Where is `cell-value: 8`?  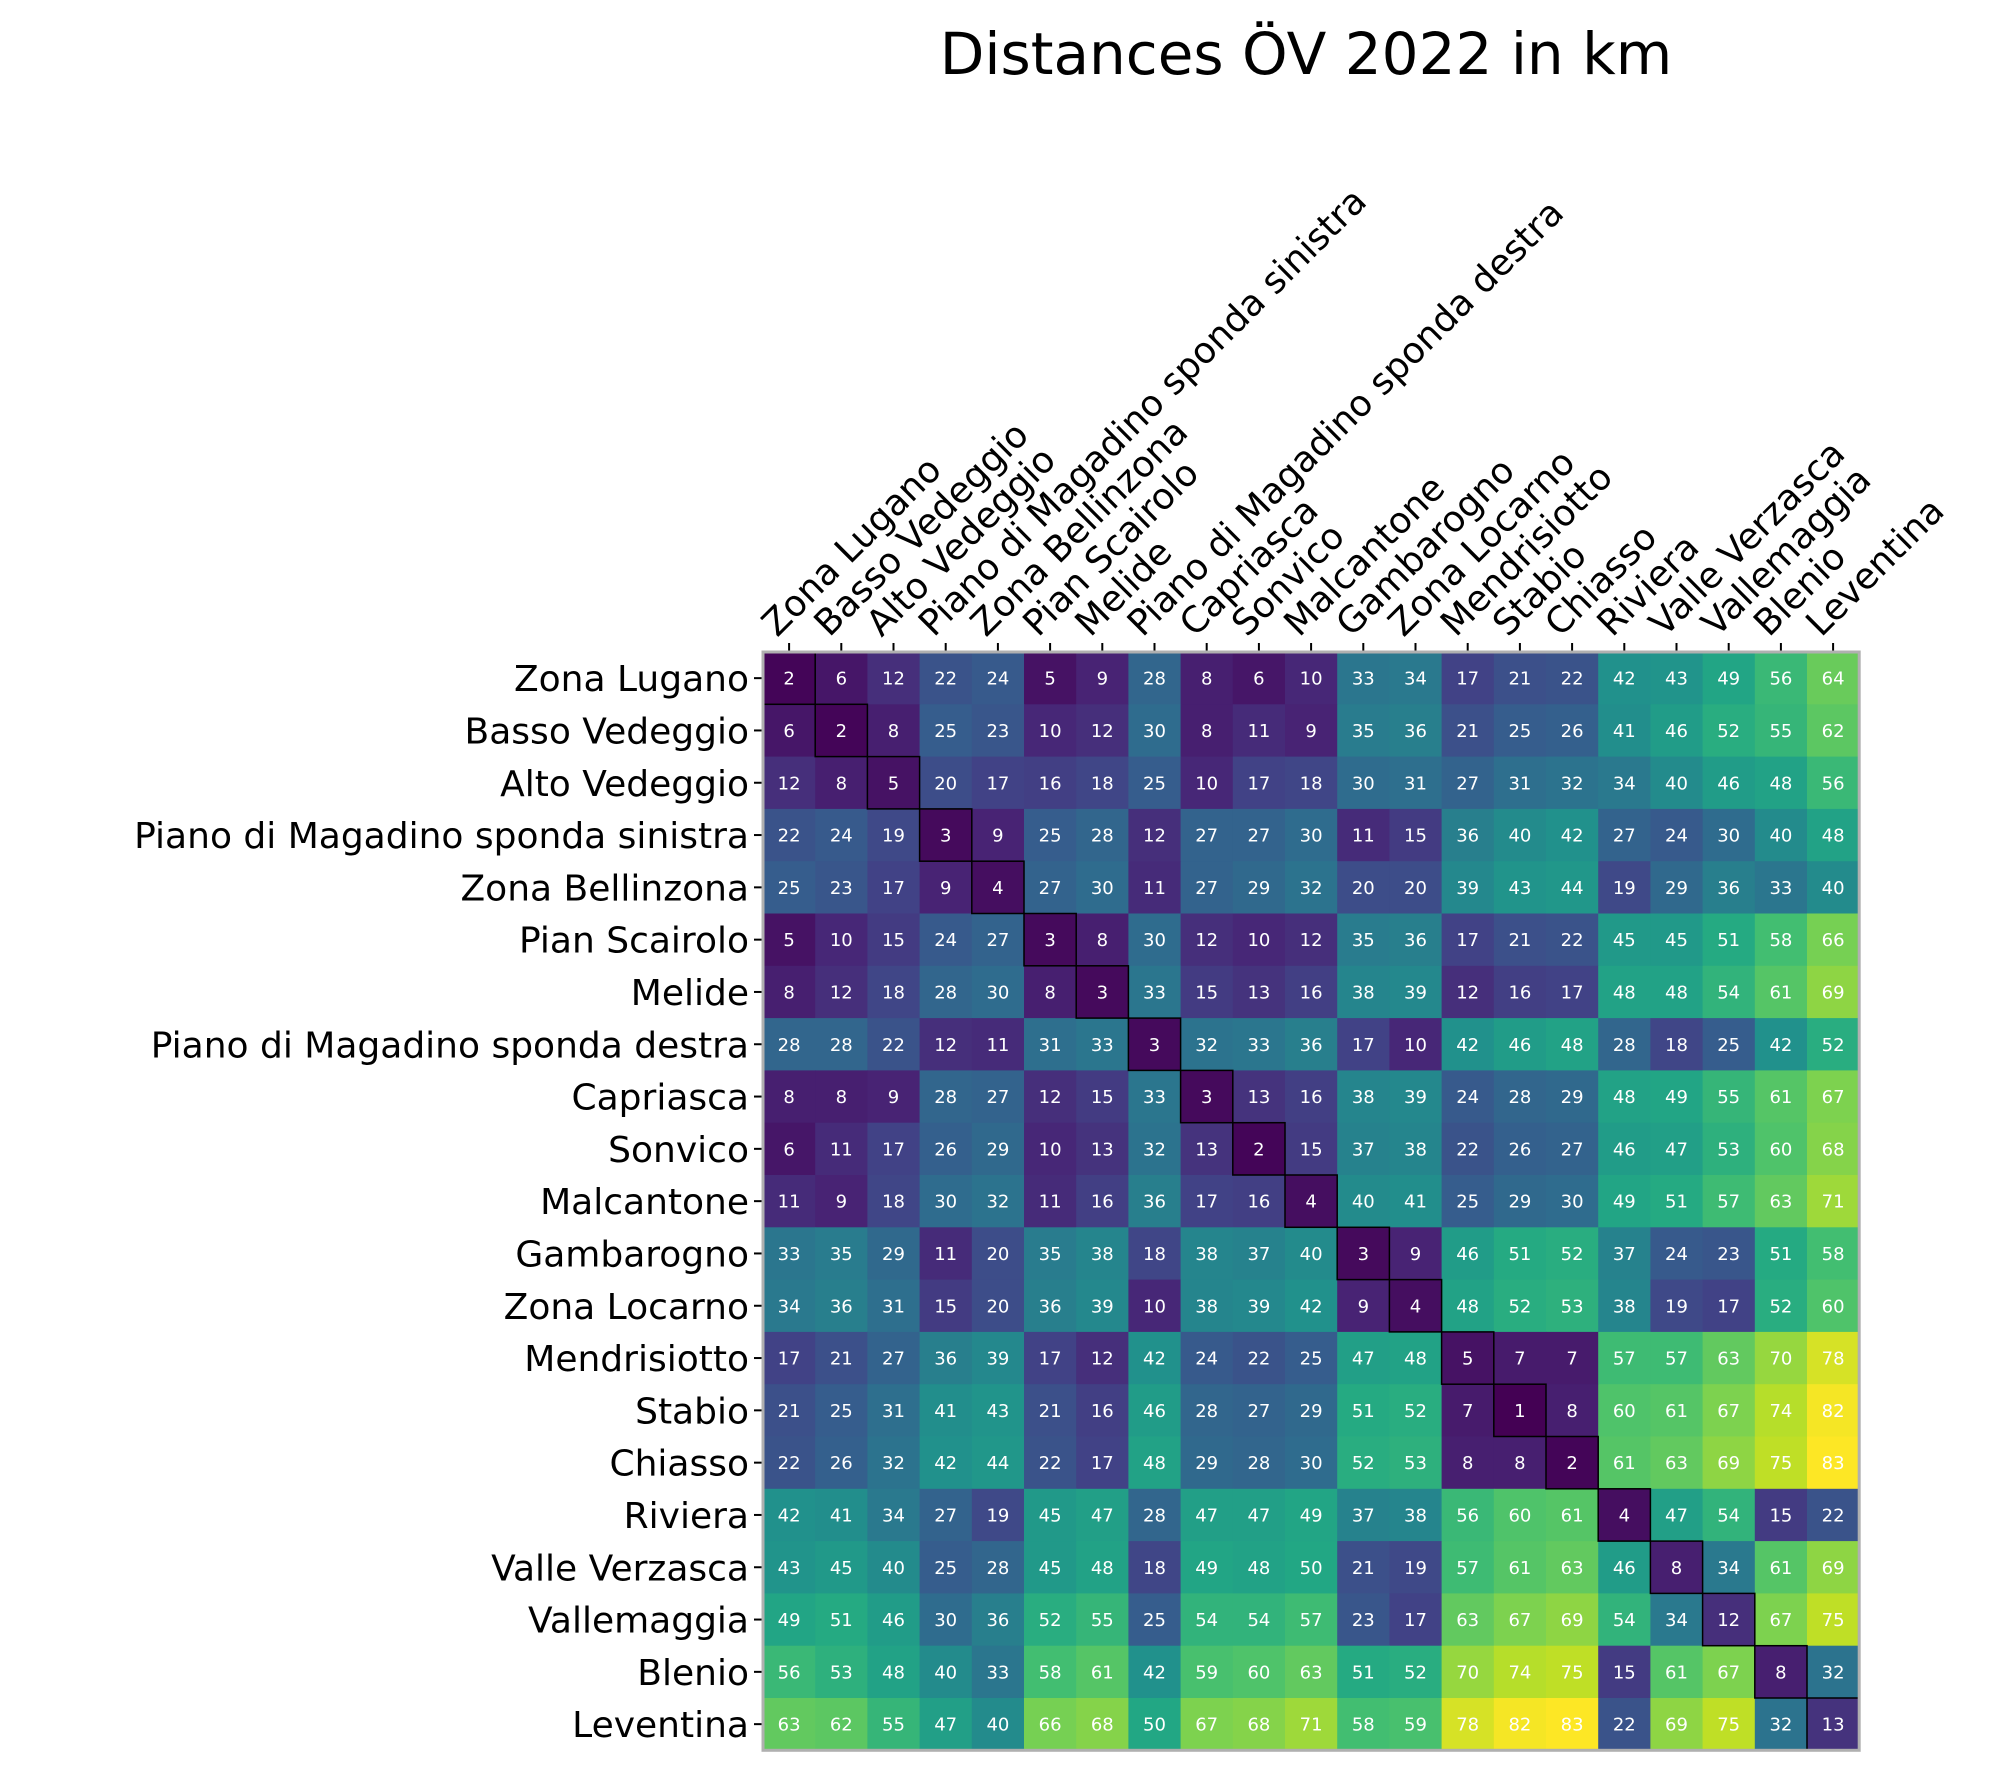 cell-value: 8 is located at coordinates (1049, 992).